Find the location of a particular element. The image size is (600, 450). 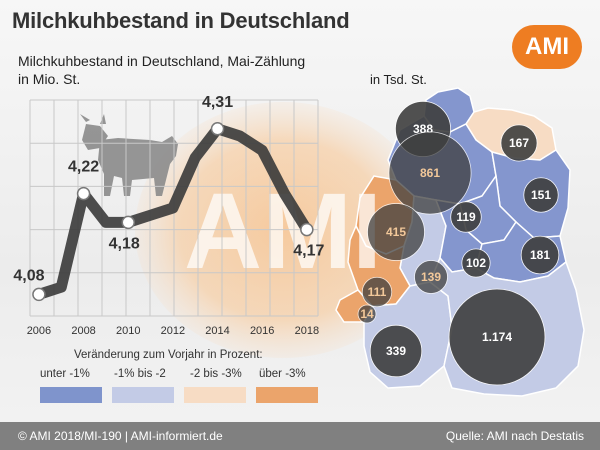

map-bubble-label: 102 is located at coordinates (476, 263).